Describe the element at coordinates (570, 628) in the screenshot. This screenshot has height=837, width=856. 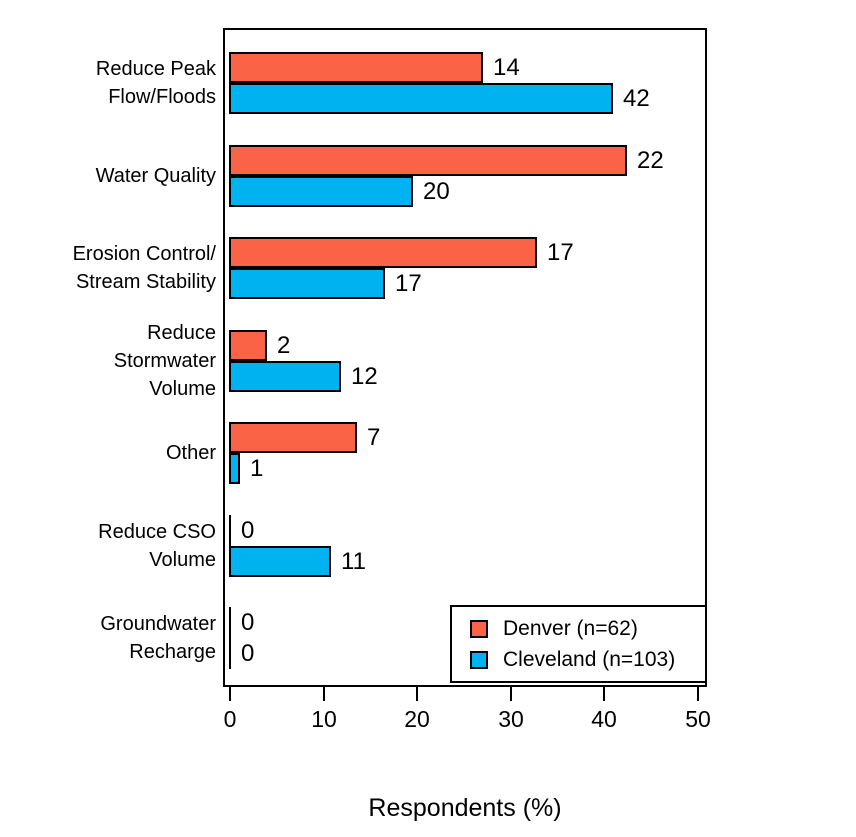
I see `legend-label-denver: Denver (n=62)` at that location.